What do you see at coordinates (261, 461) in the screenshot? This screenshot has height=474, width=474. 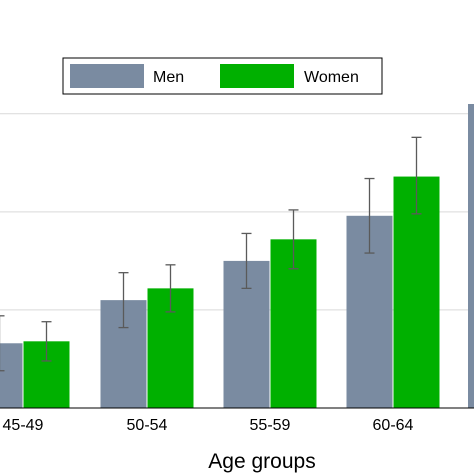 I see `x-axis-title: Age groups` at bounding box center [261, 461].